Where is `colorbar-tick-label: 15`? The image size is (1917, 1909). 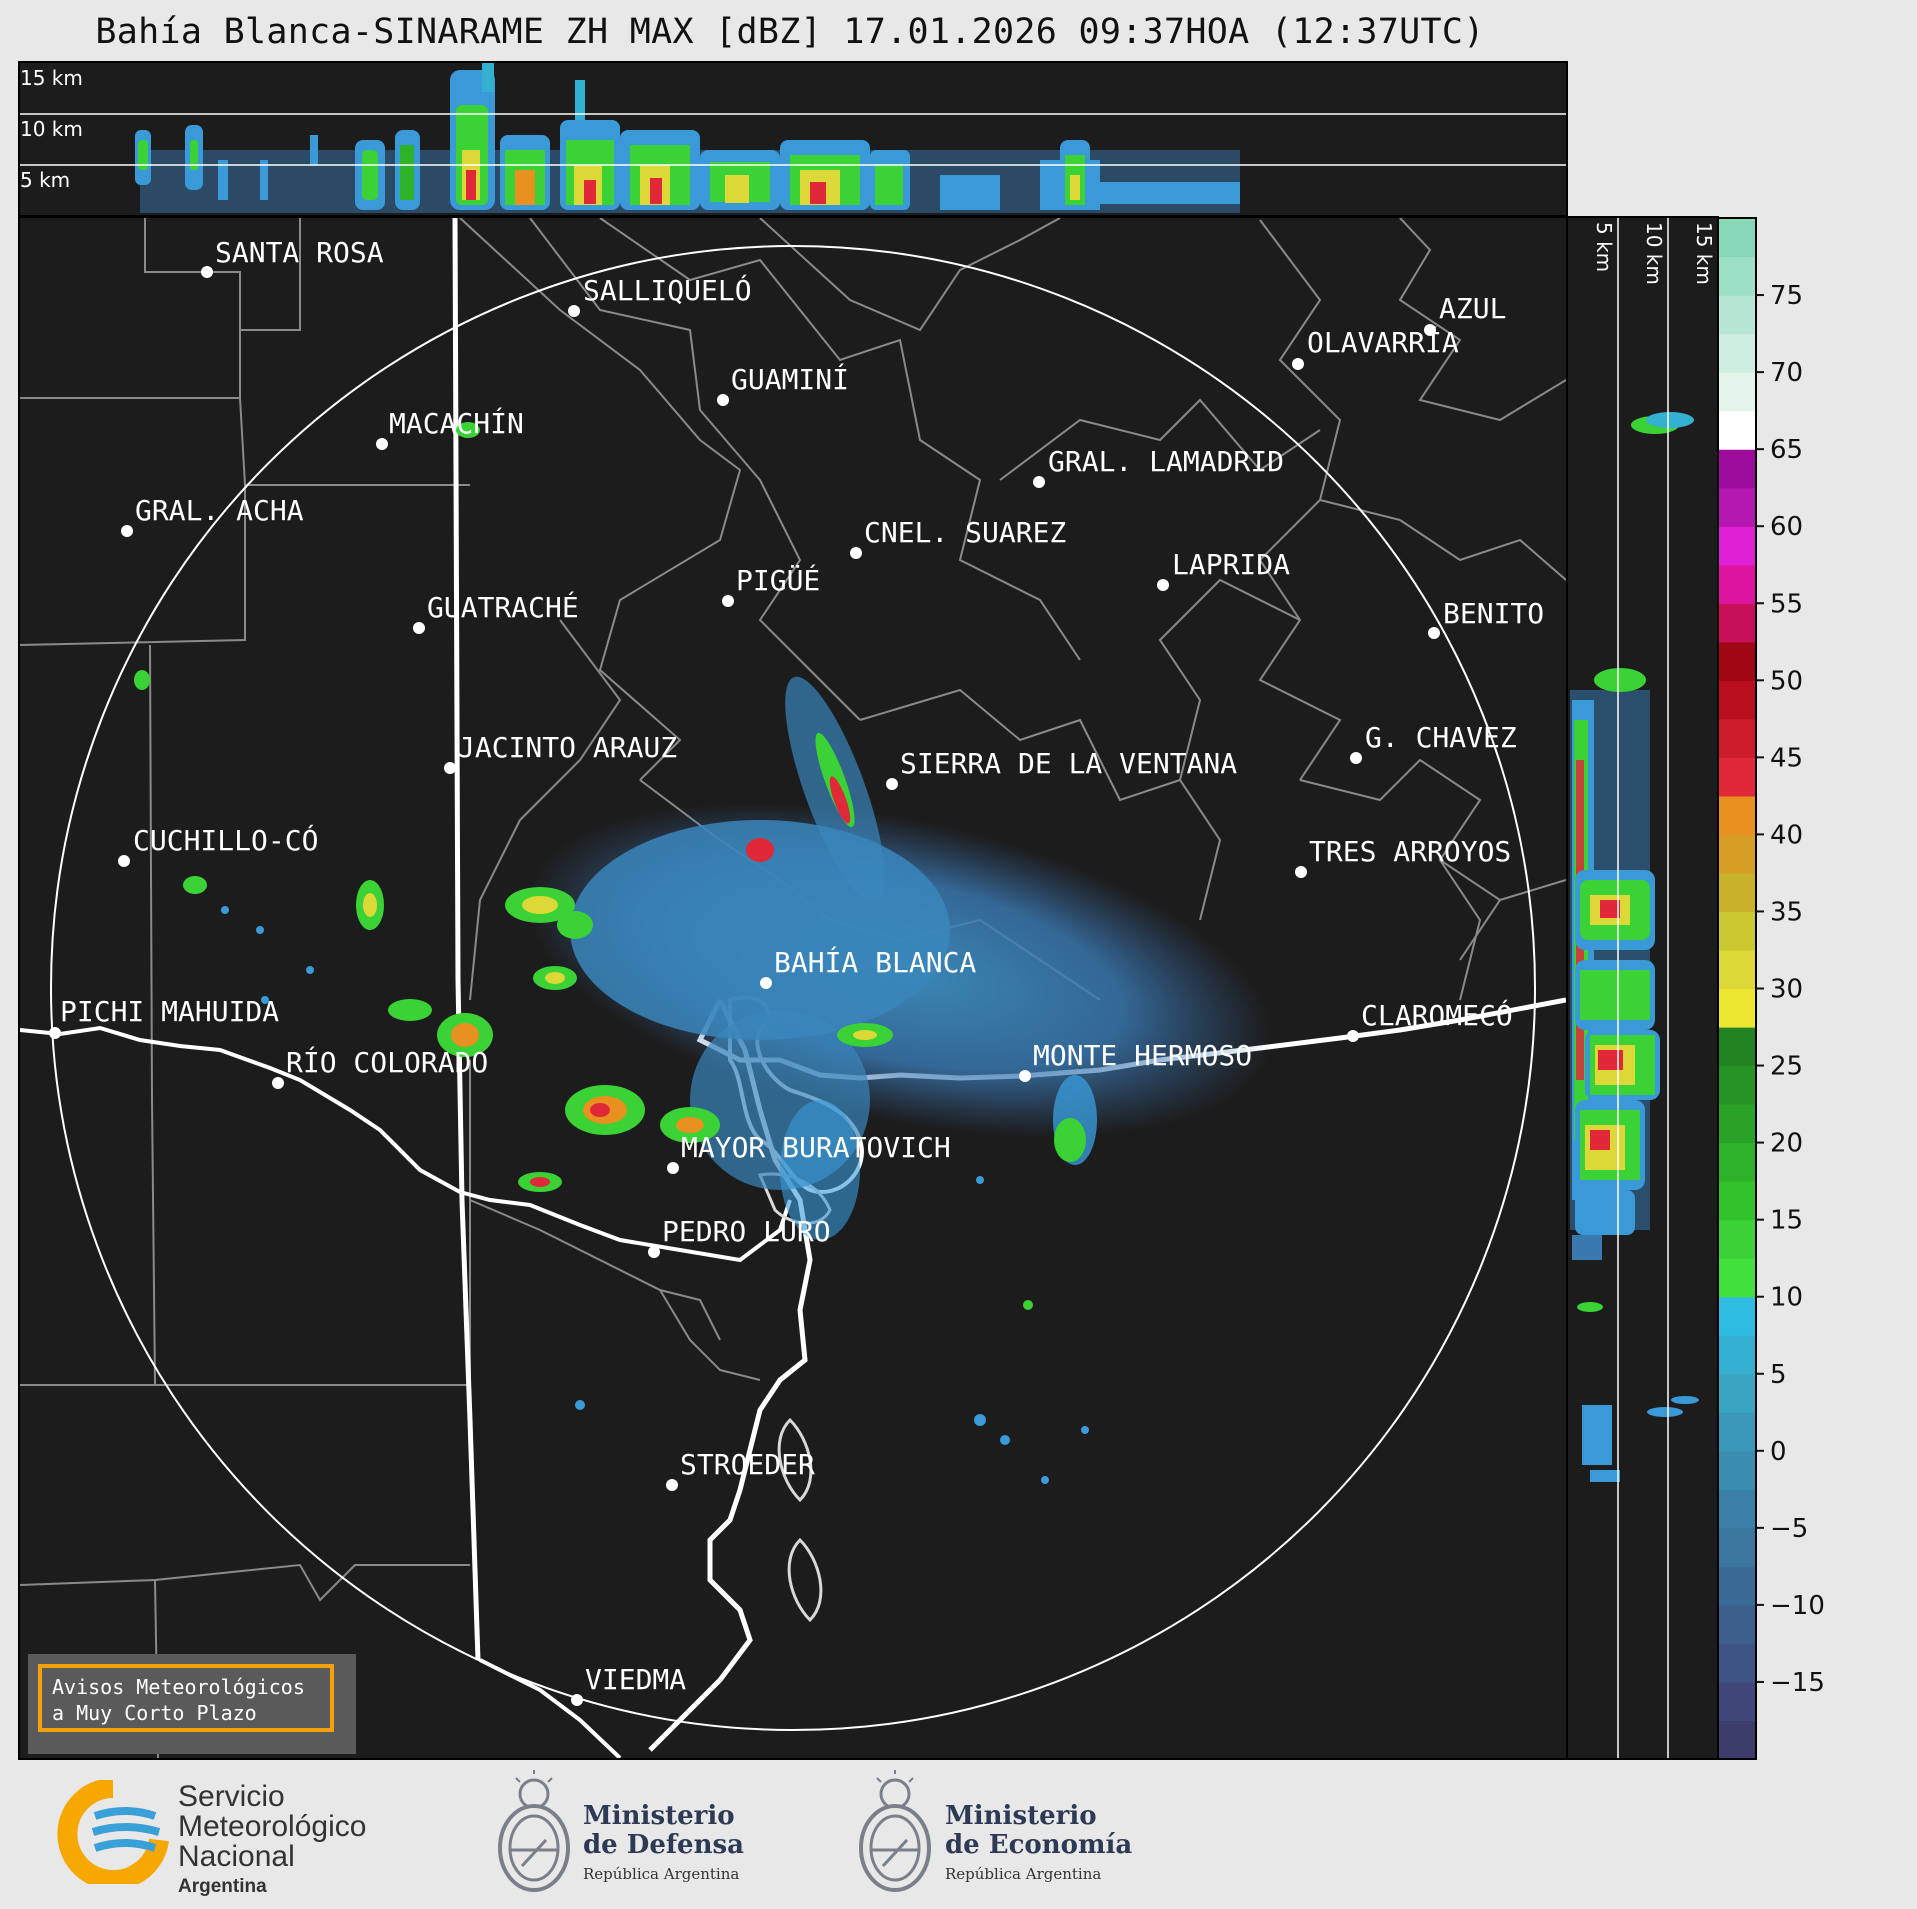 colorbar-tick-label: 15 is located at coordinates (1786, 1221).